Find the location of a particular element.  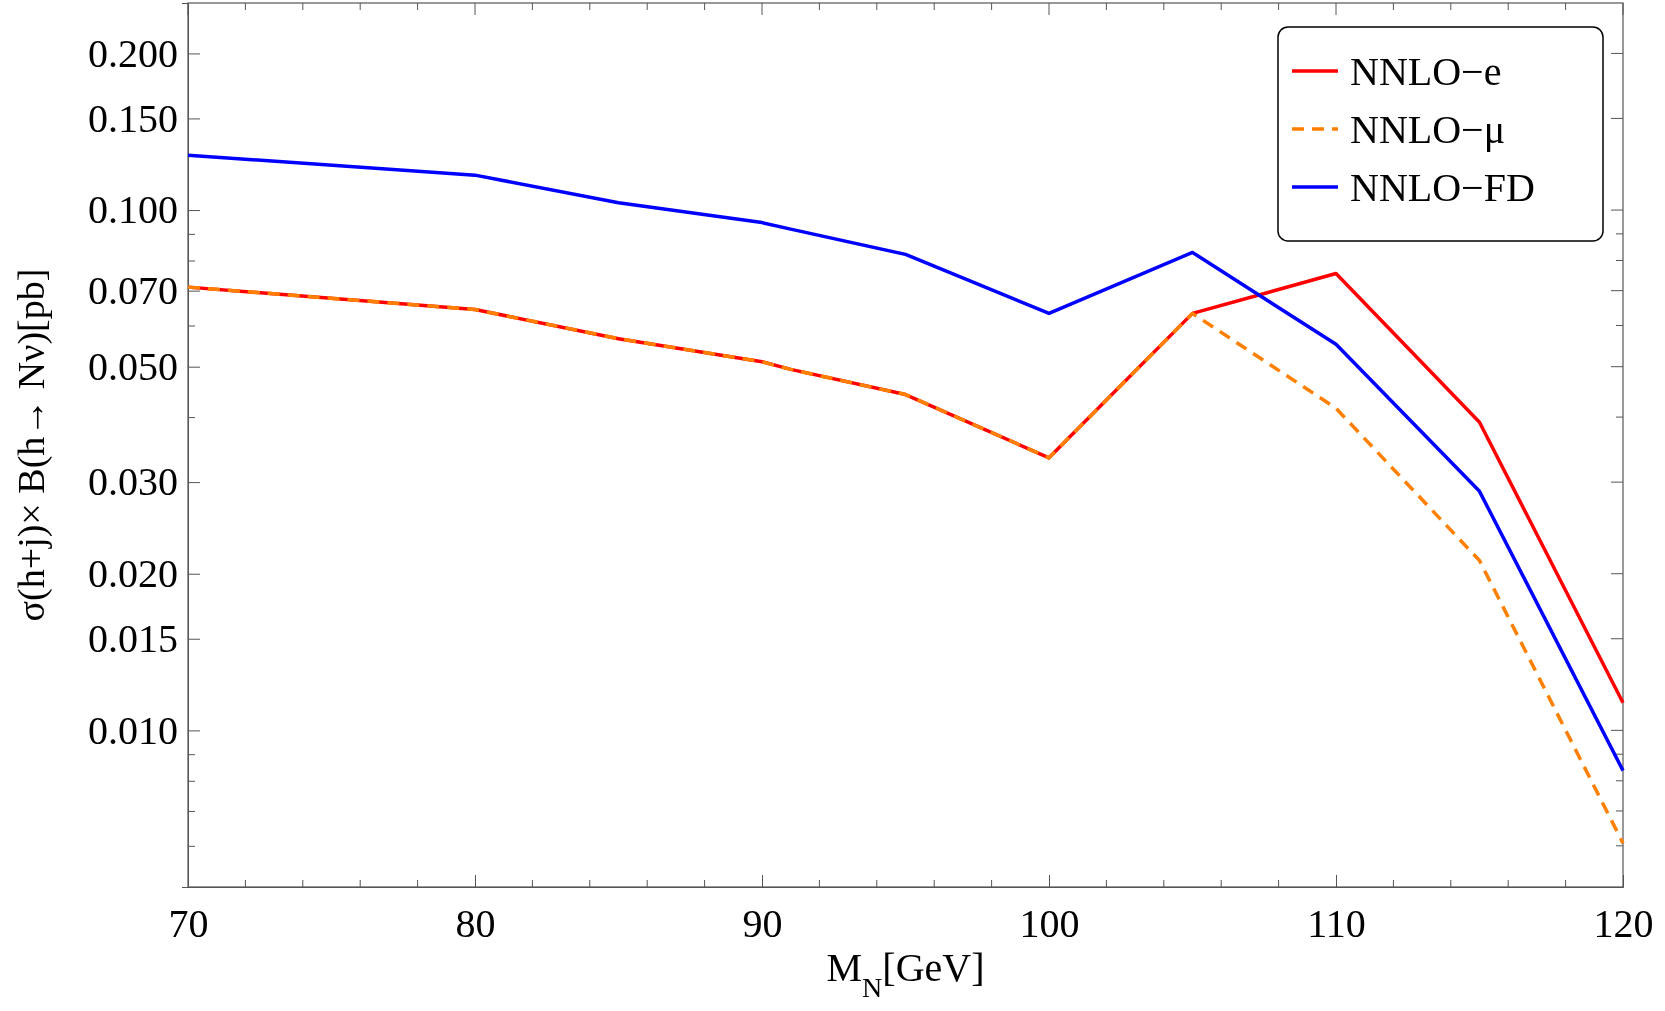

legend-label: NNLO−μ is located at coordinates (1428, 129).